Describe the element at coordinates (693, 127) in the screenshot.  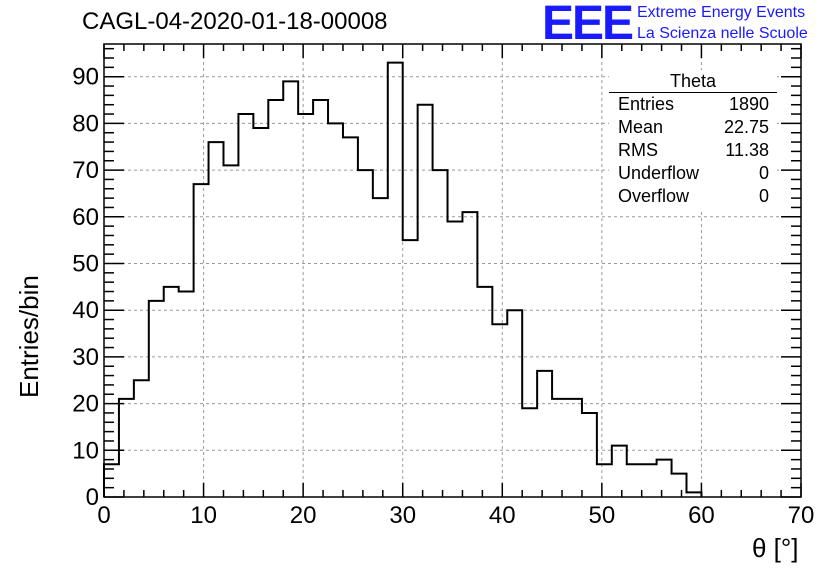
I see `stats-row-mean: Mean 22.75` at that location.